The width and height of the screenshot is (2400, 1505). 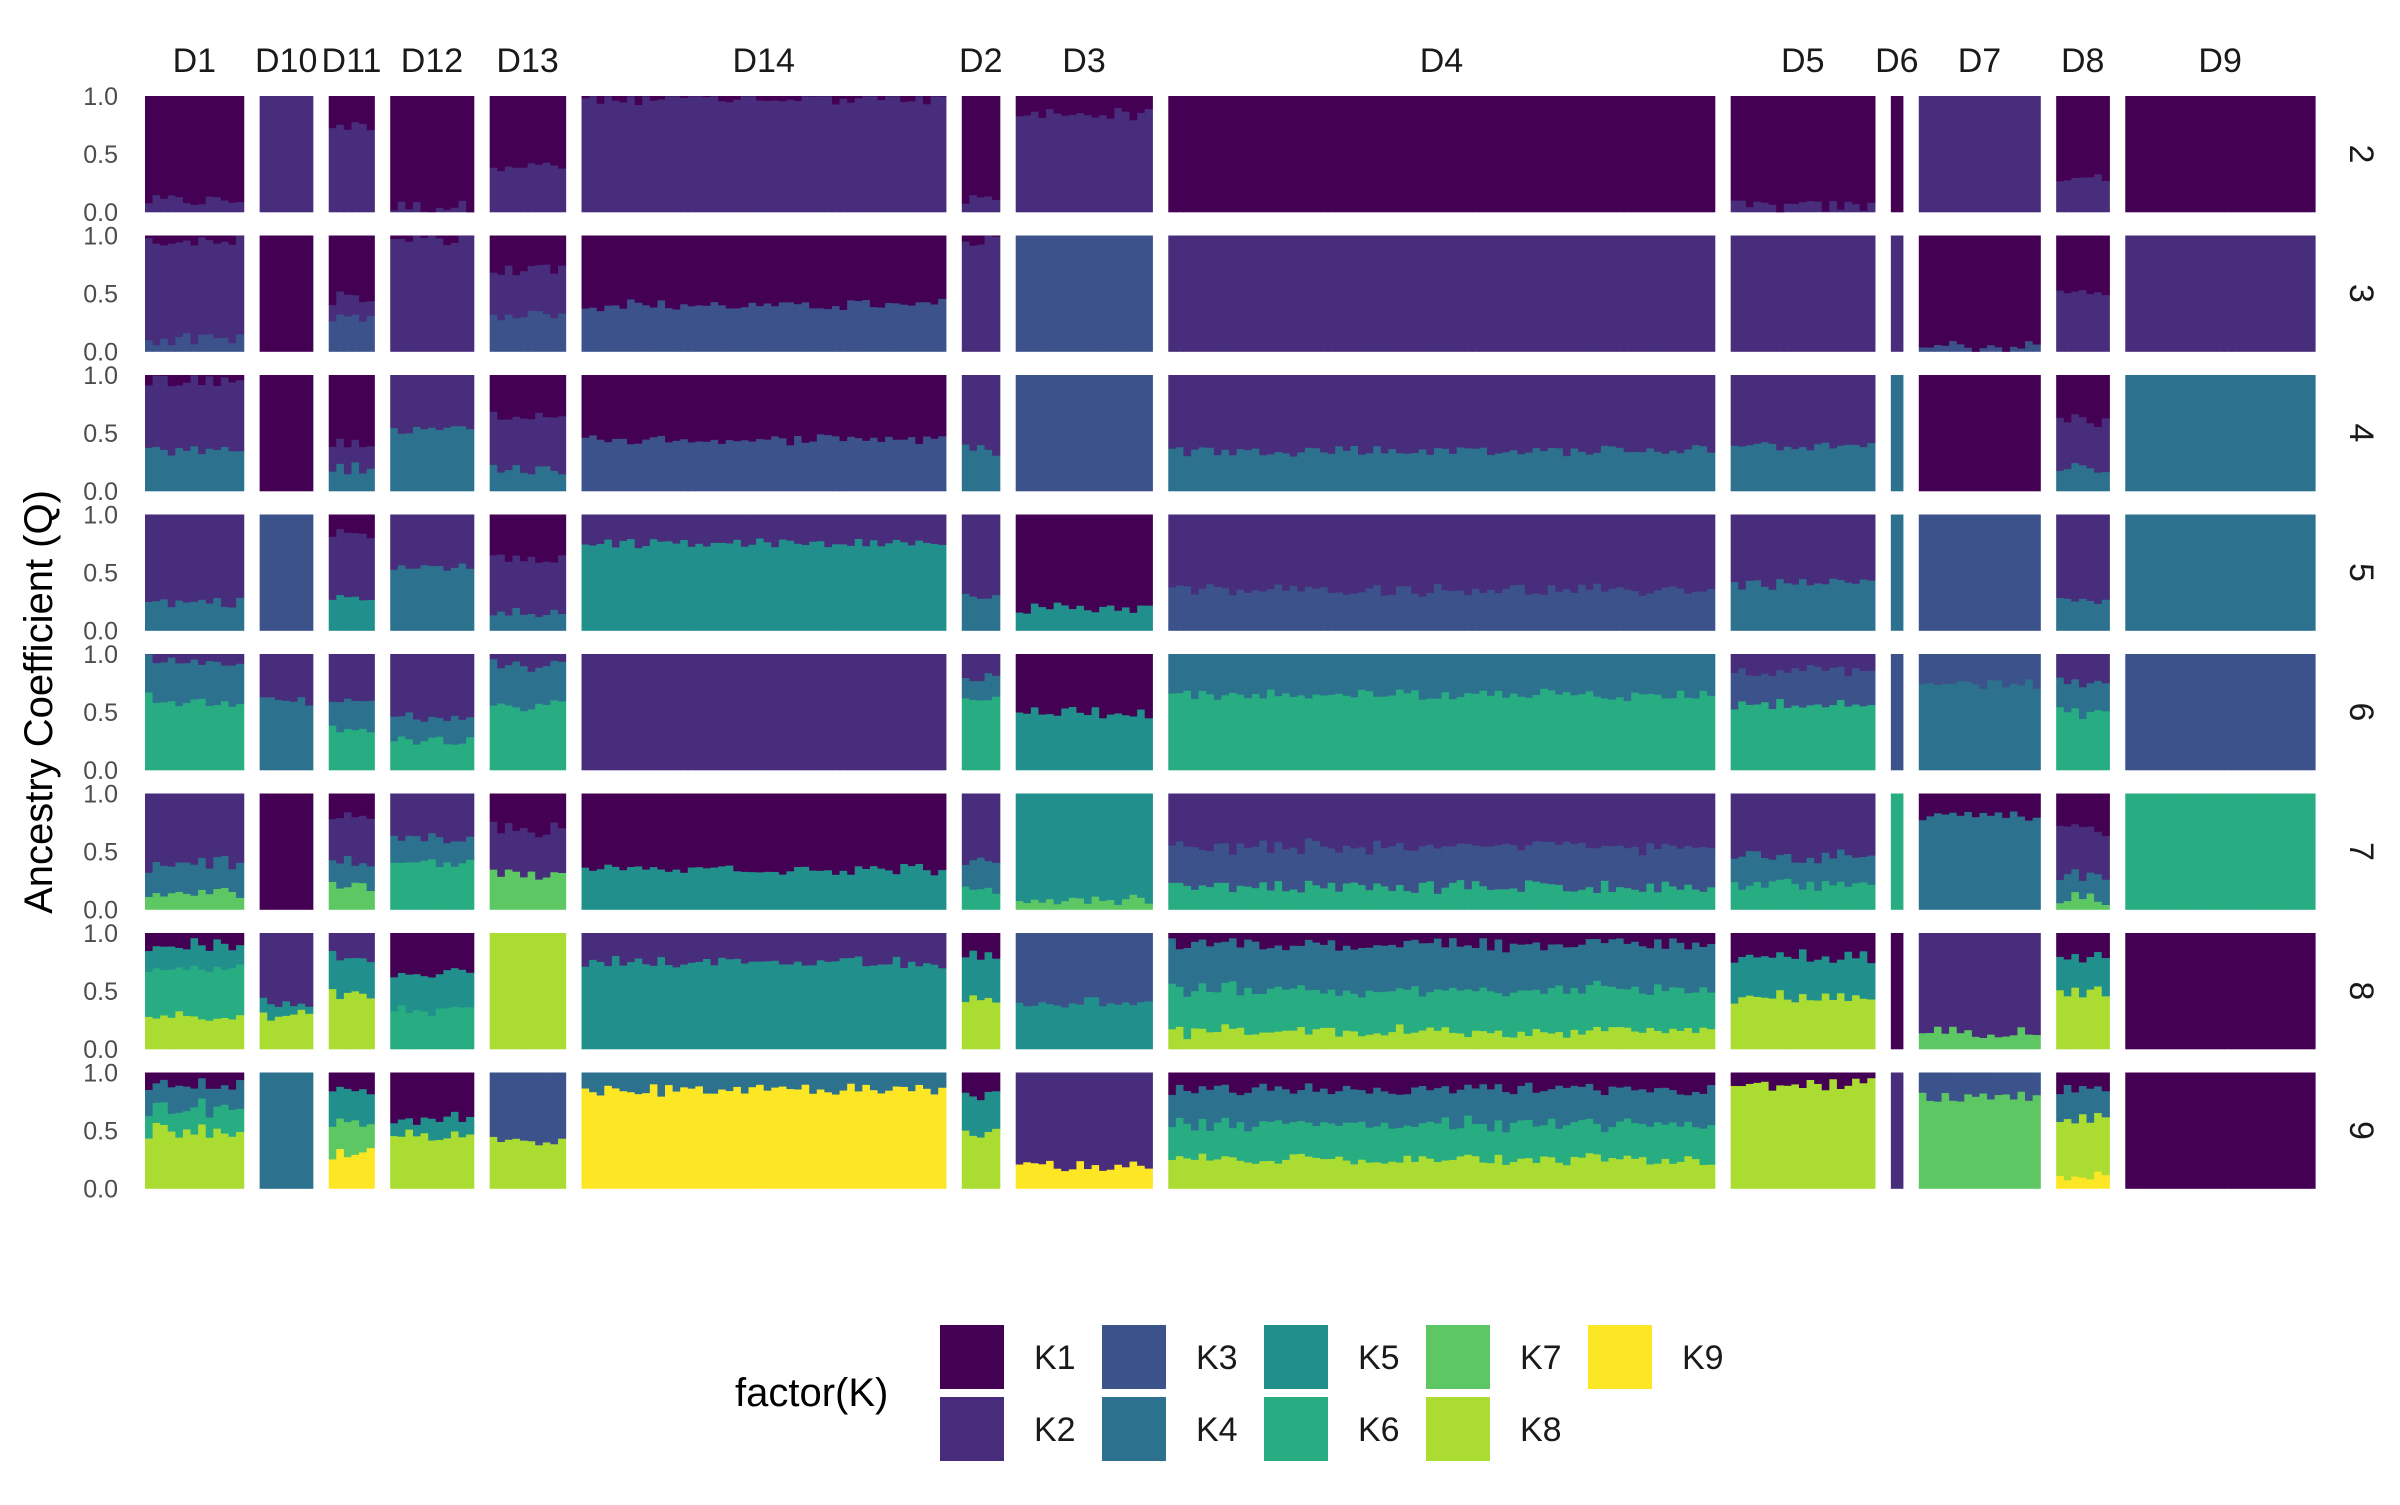 I want to click on bar-segment-d8-k7-k7, so click(x=2060, y=906).